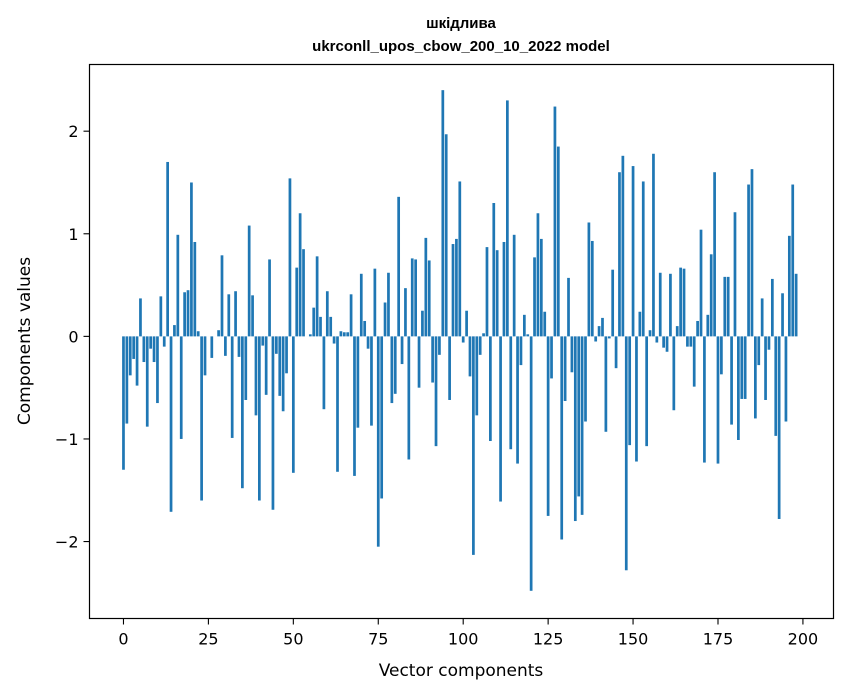 Image resolution: width=847 pixels, height=696 pixels. What do you see at coordinates (378, 639) in the screenshot?
I see `x-tick-label: 75` at bounding box center [378, 639].